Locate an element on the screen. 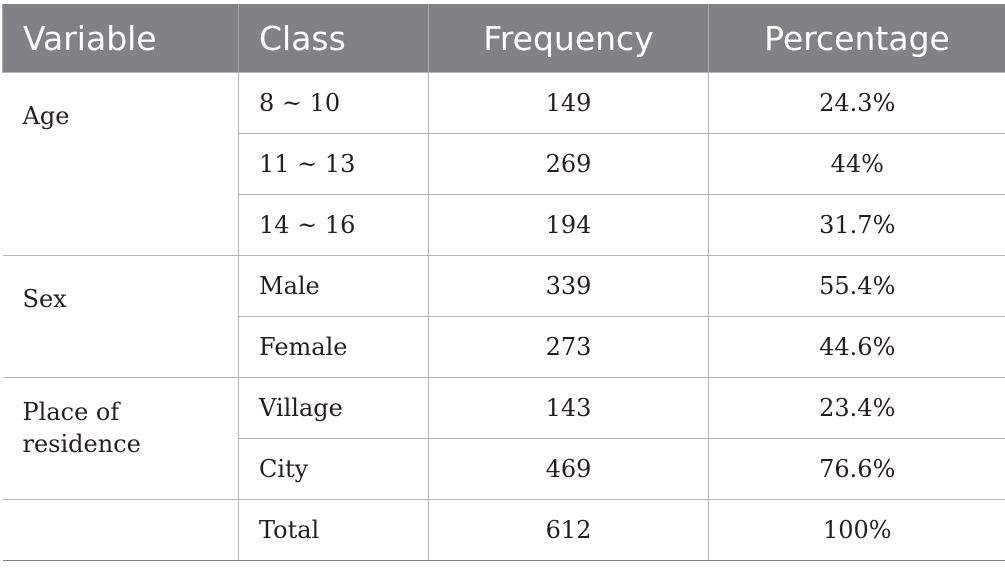  class-cell: 11 ~ 13 is located at coordinates (333, 164).